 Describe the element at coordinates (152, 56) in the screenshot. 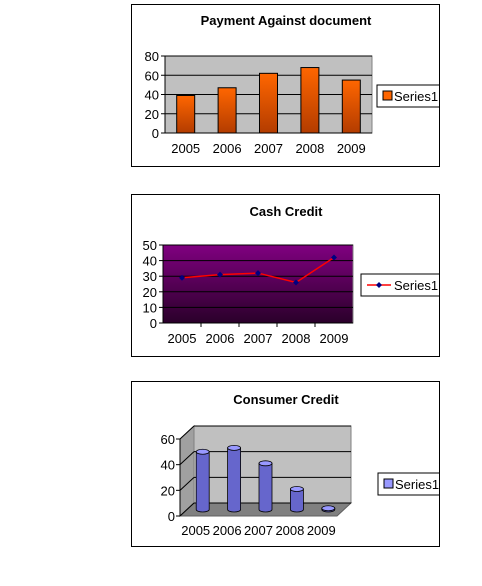

I see `y-tick-label: 80` at that location.